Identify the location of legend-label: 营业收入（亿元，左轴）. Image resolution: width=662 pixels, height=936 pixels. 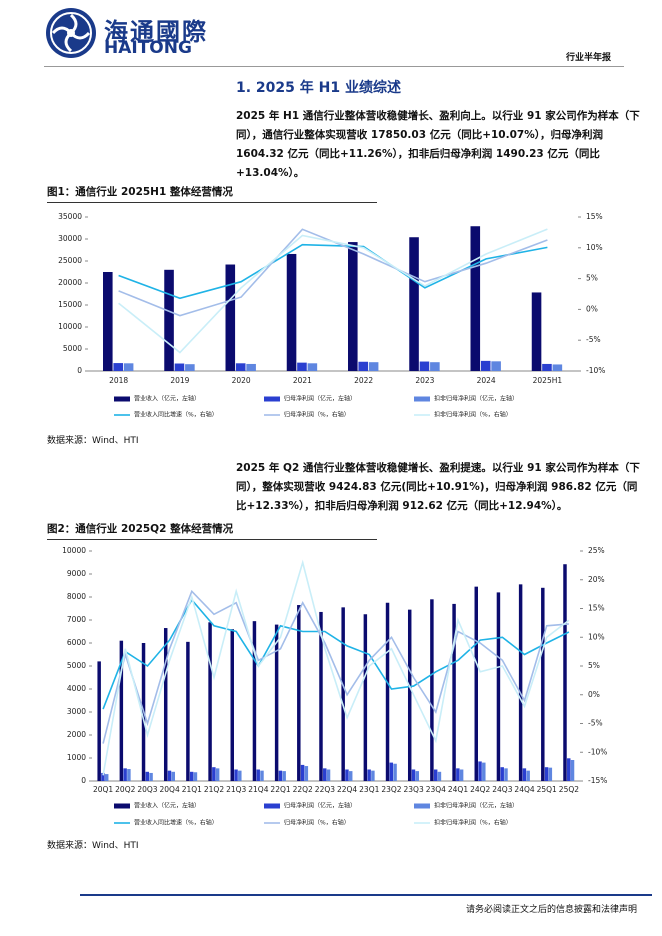
(167, 399).